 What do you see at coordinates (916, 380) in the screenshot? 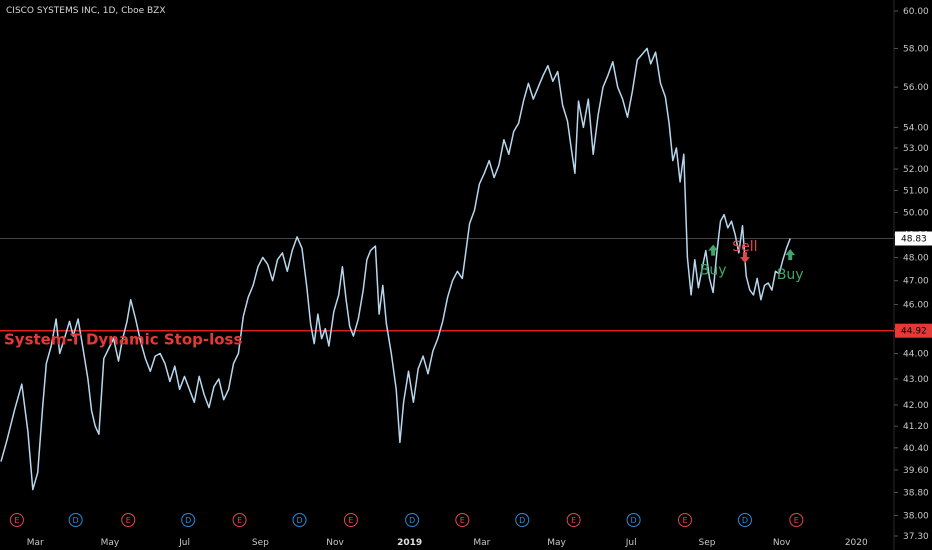
I see `y-tick-label: 43.00` at bounding box center [916, 380].